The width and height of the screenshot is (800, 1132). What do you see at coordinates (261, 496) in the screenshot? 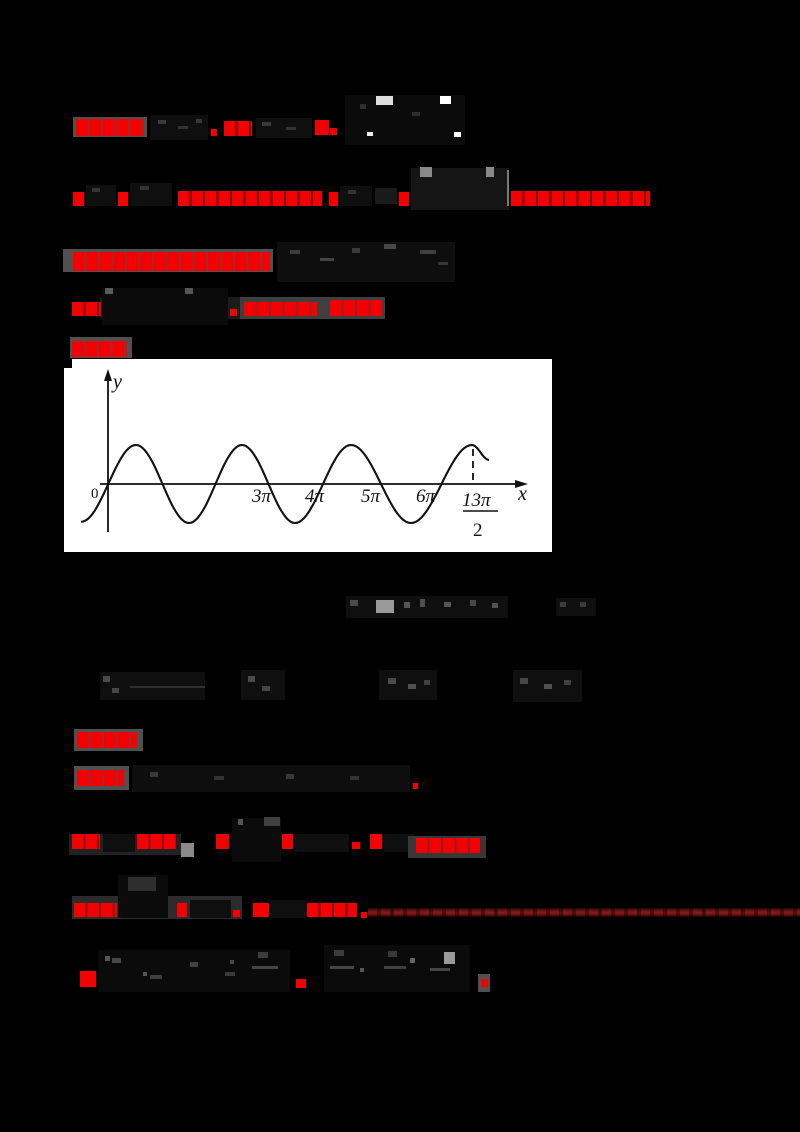
I see `svg-text: 3π` at bounding box center [261, 496].